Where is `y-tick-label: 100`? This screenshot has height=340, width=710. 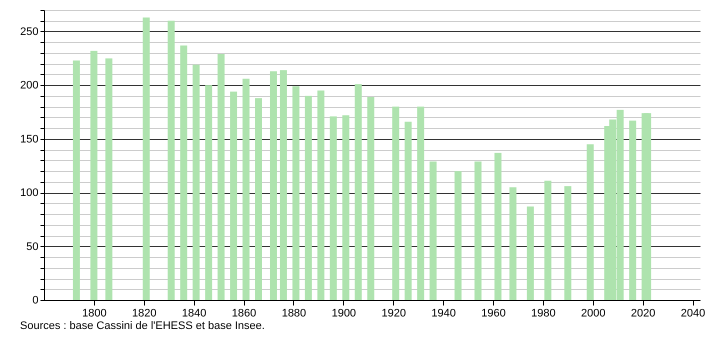
y-tick-label: 100 is located at coordinates (29, 193).